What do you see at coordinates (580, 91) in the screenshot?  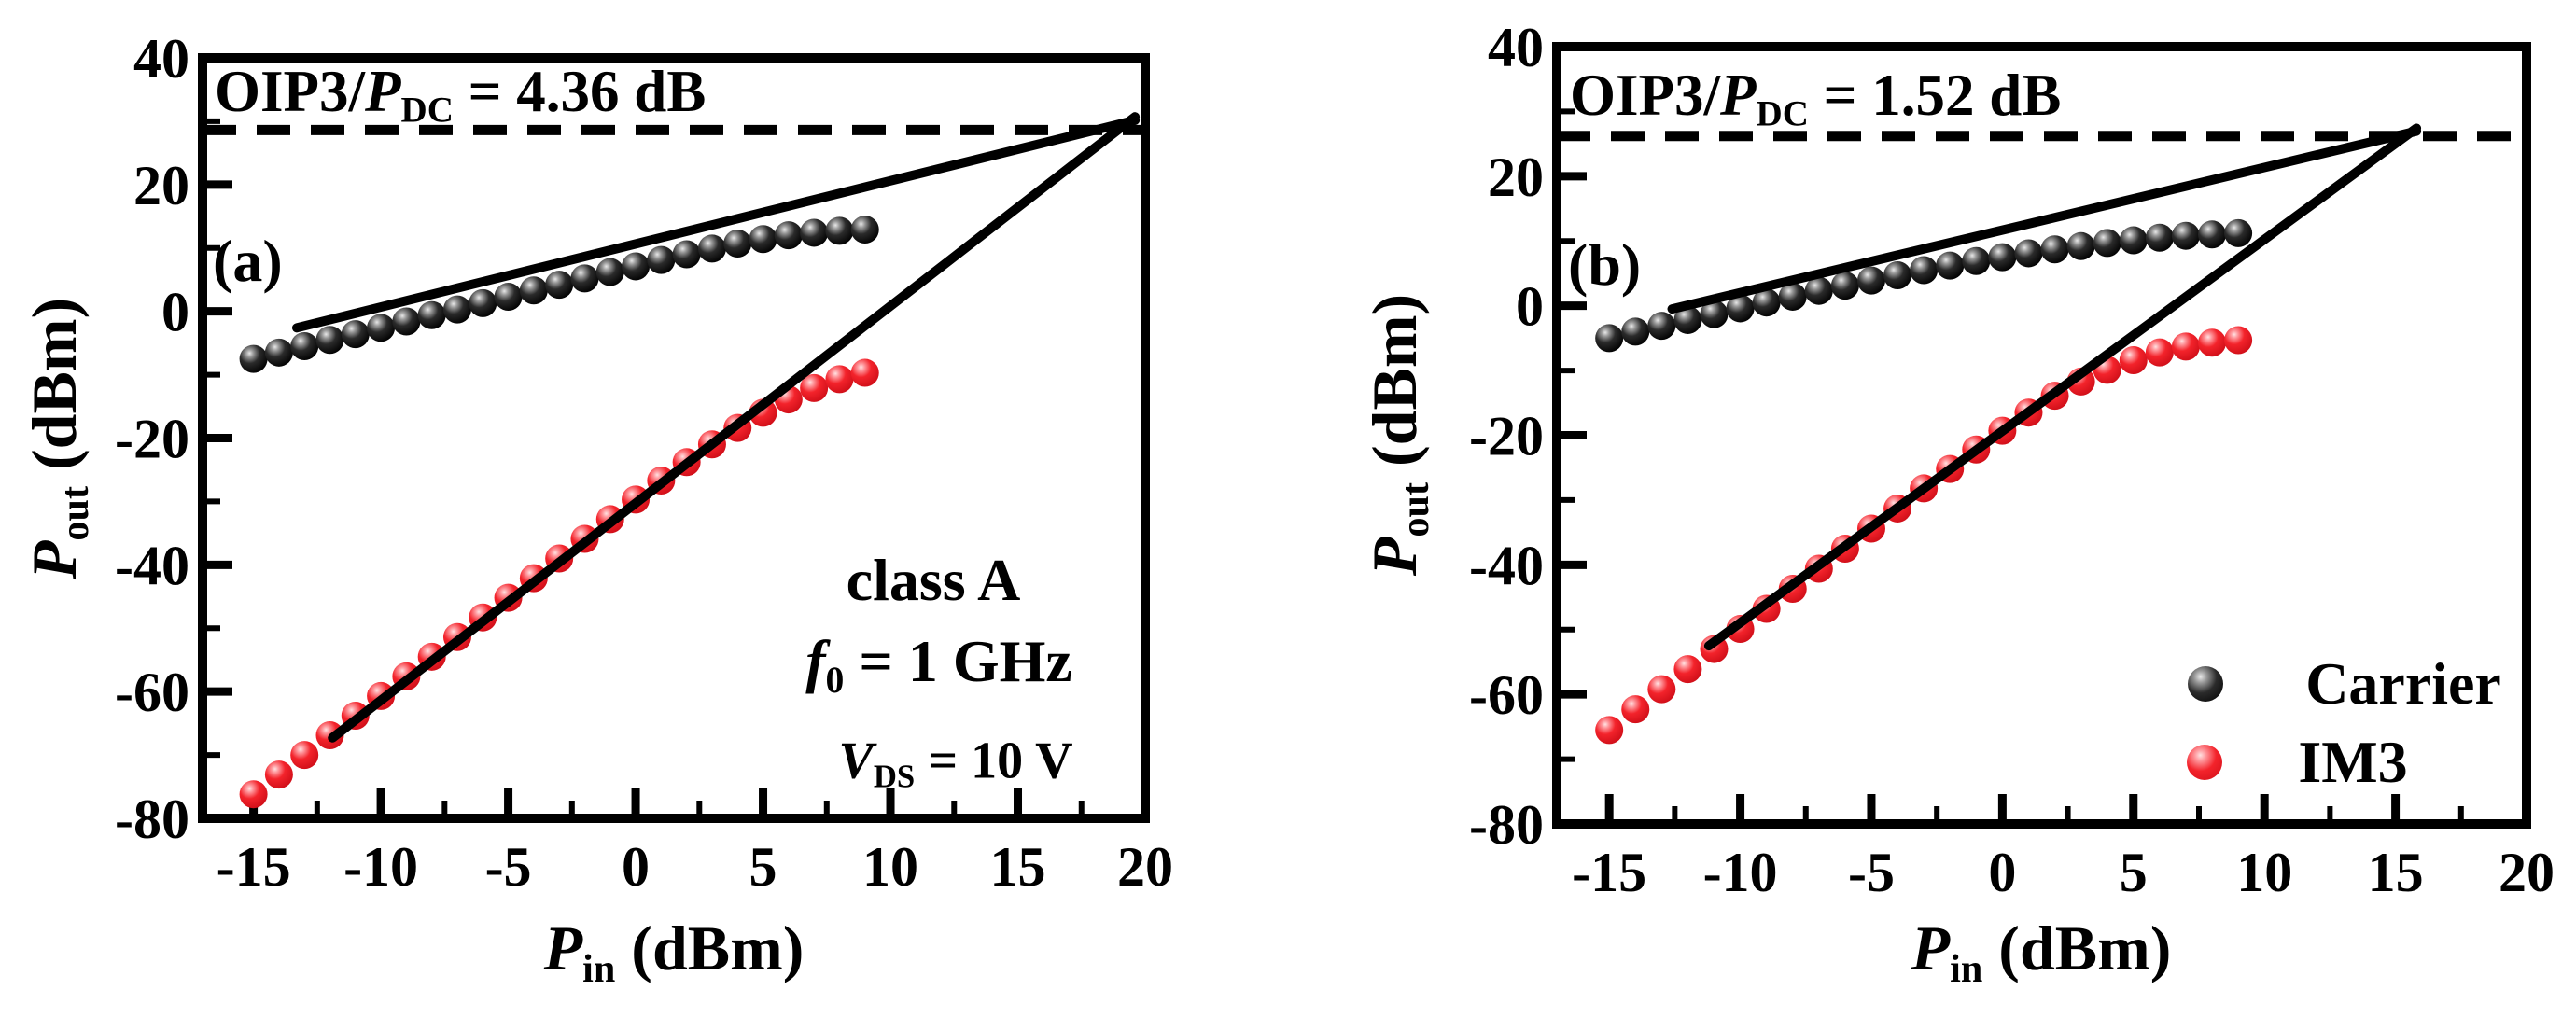 I see `text-segment: = 4.36 dB` at bounding box center [580, 91].